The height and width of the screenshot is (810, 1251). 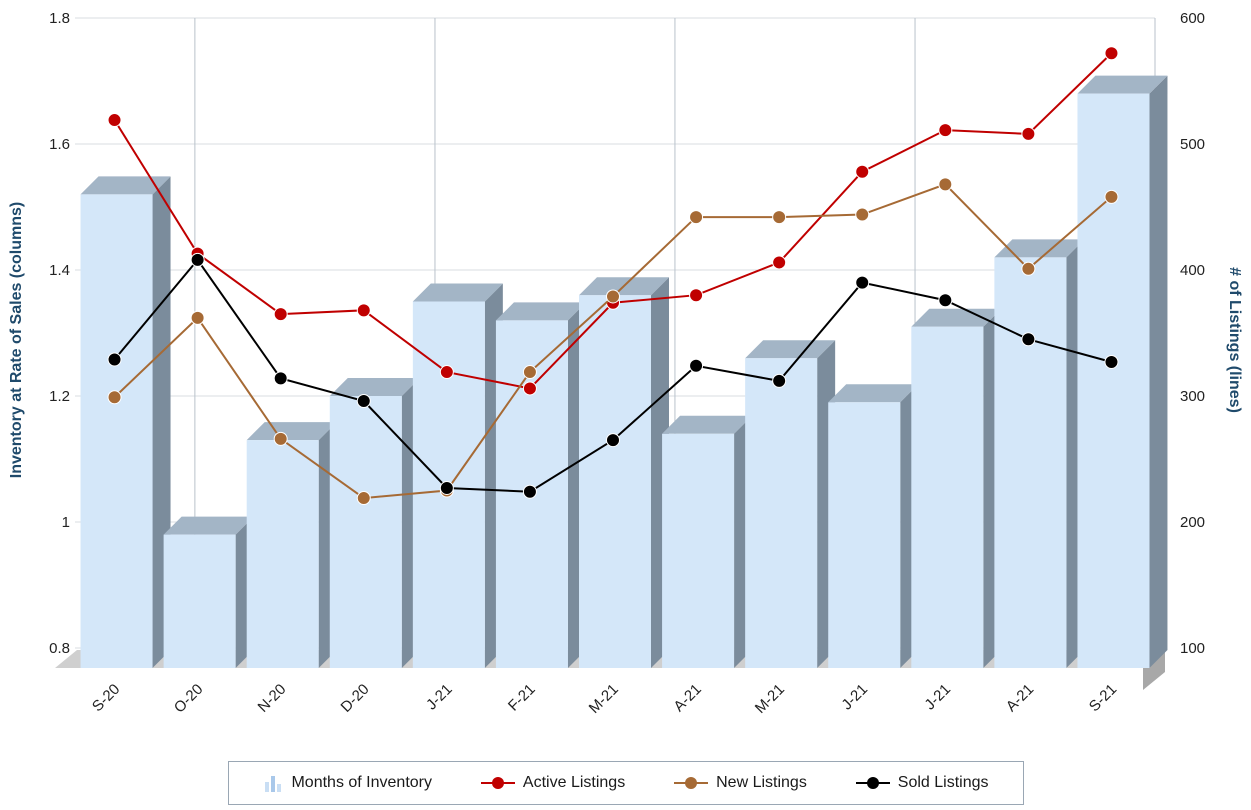 What do you see at coordinates (16, 340) in the screenshot?
I see `y-axis-title: Inventory at Rate of Sales (columns)` at bounding box center [16, 340].